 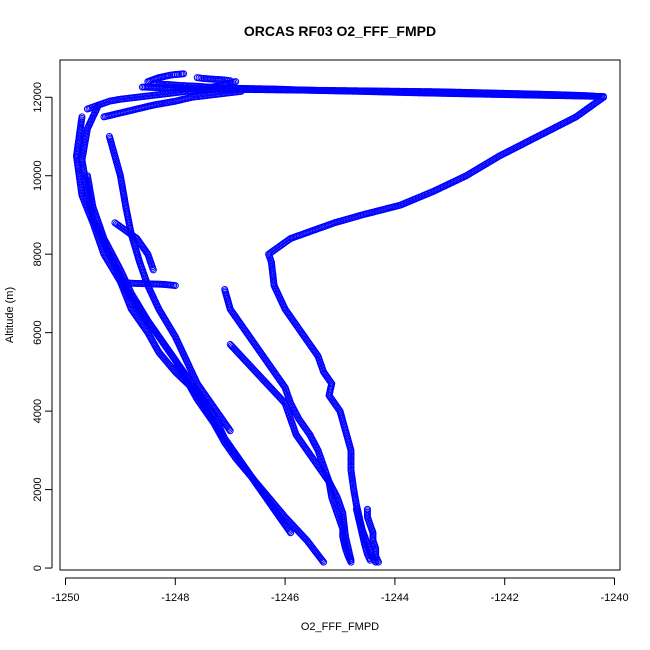 What do you see at coordinates (38, 332) in the screenshot?
I see `y-tick-label: 6000` at bounding box center [38, 332].